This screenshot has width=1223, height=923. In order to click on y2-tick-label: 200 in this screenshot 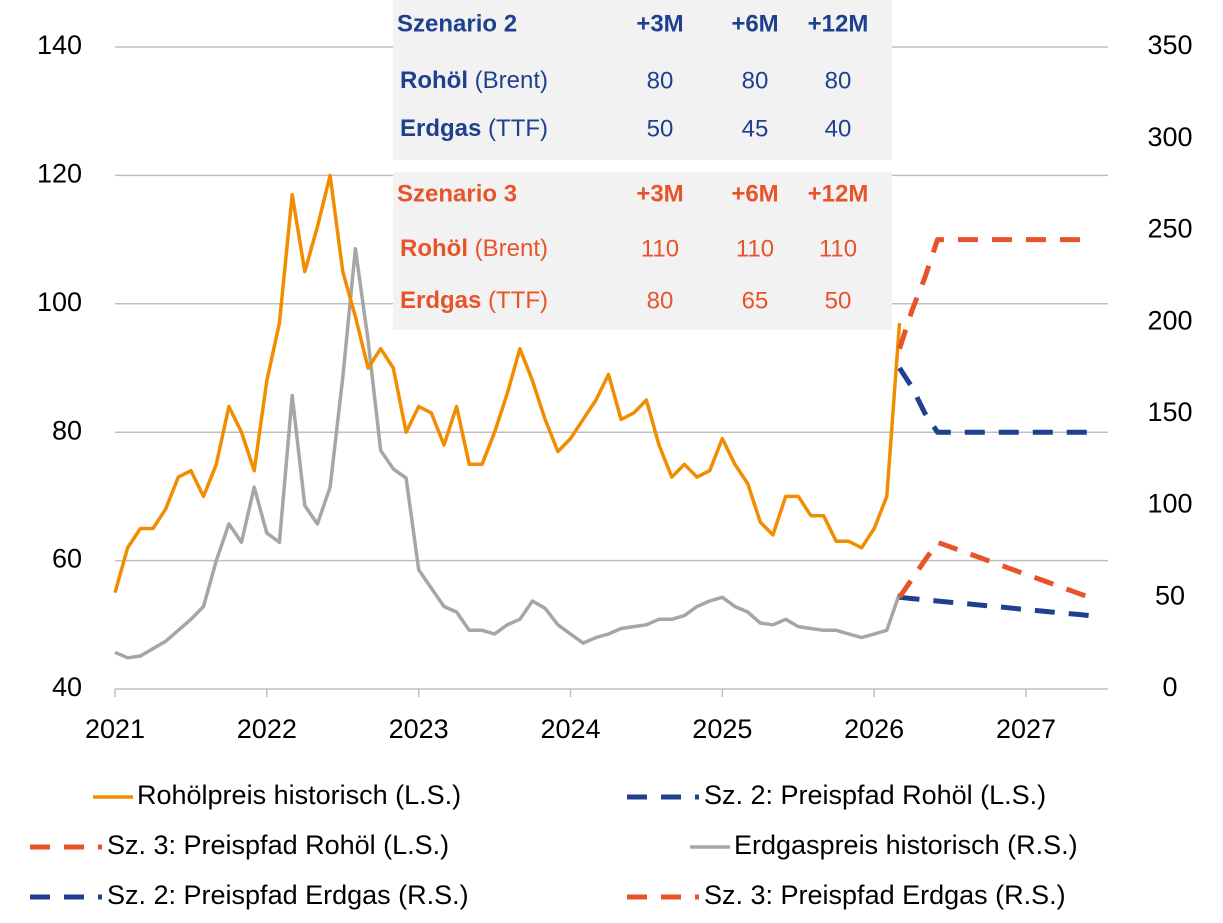, I will do `click(1169, 320)`.